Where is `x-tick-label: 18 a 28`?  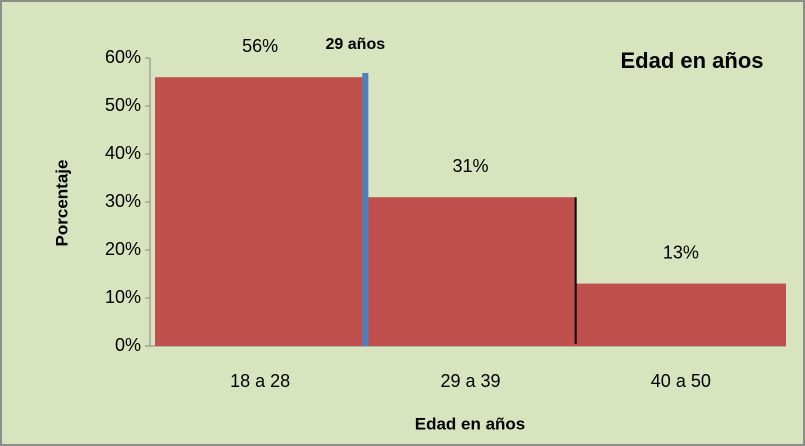 x-tick-label: 18 a 28 is located at coordinates (260, 381).